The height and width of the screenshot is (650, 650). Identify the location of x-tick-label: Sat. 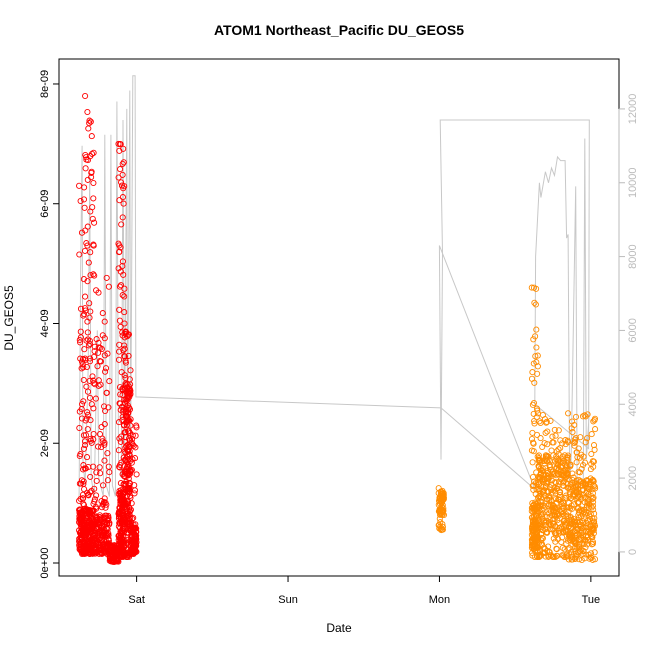
(136, 600).